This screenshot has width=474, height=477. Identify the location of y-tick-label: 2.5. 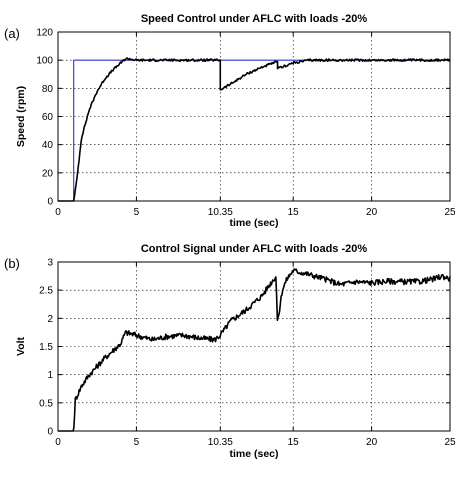
(46, 291).